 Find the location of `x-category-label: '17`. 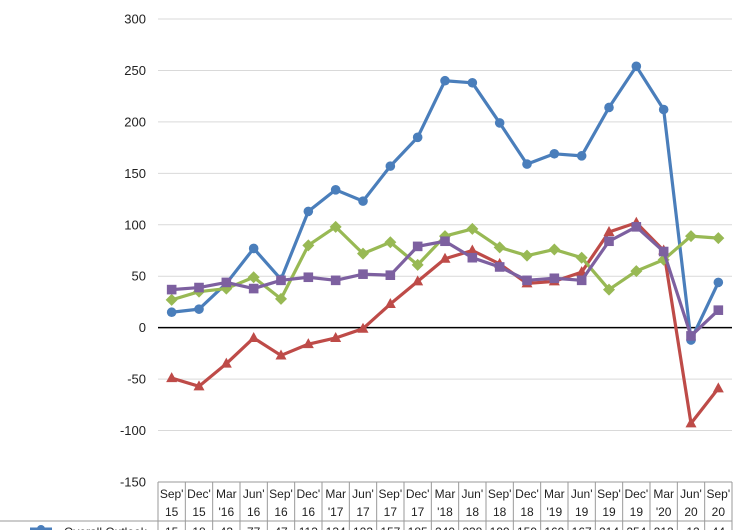

x-category-label: '17 is located at coordinates (336, 512).